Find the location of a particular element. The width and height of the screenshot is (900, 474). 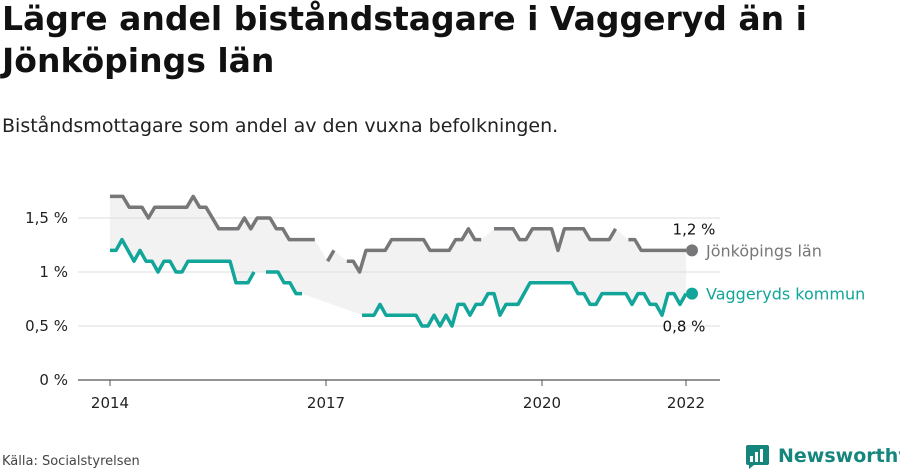

brand-name: Newsworthy is located at coordinates (839, 456).